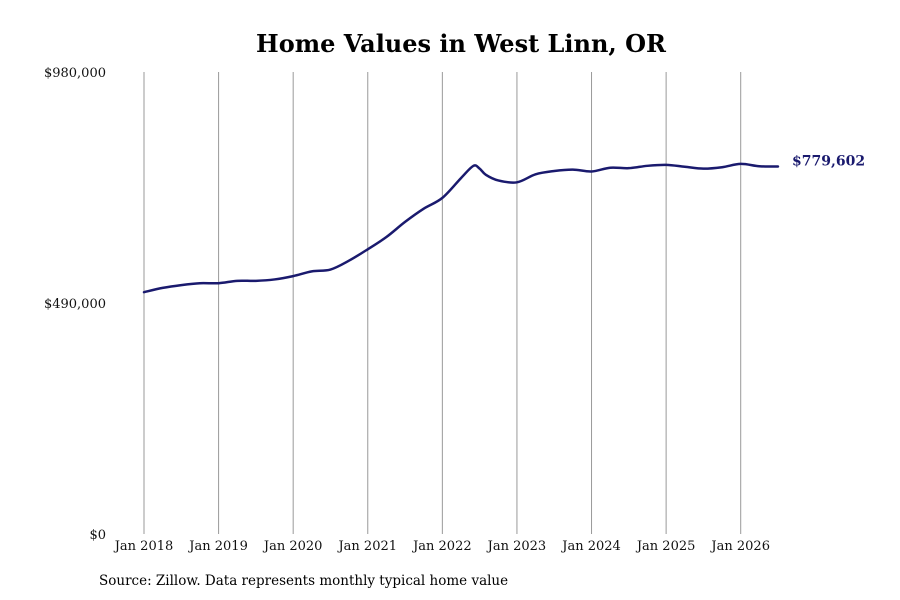 The width and height of the screenshot is (900, 600). I want to click on y-tick-label: $980,000, so click(75, 73).